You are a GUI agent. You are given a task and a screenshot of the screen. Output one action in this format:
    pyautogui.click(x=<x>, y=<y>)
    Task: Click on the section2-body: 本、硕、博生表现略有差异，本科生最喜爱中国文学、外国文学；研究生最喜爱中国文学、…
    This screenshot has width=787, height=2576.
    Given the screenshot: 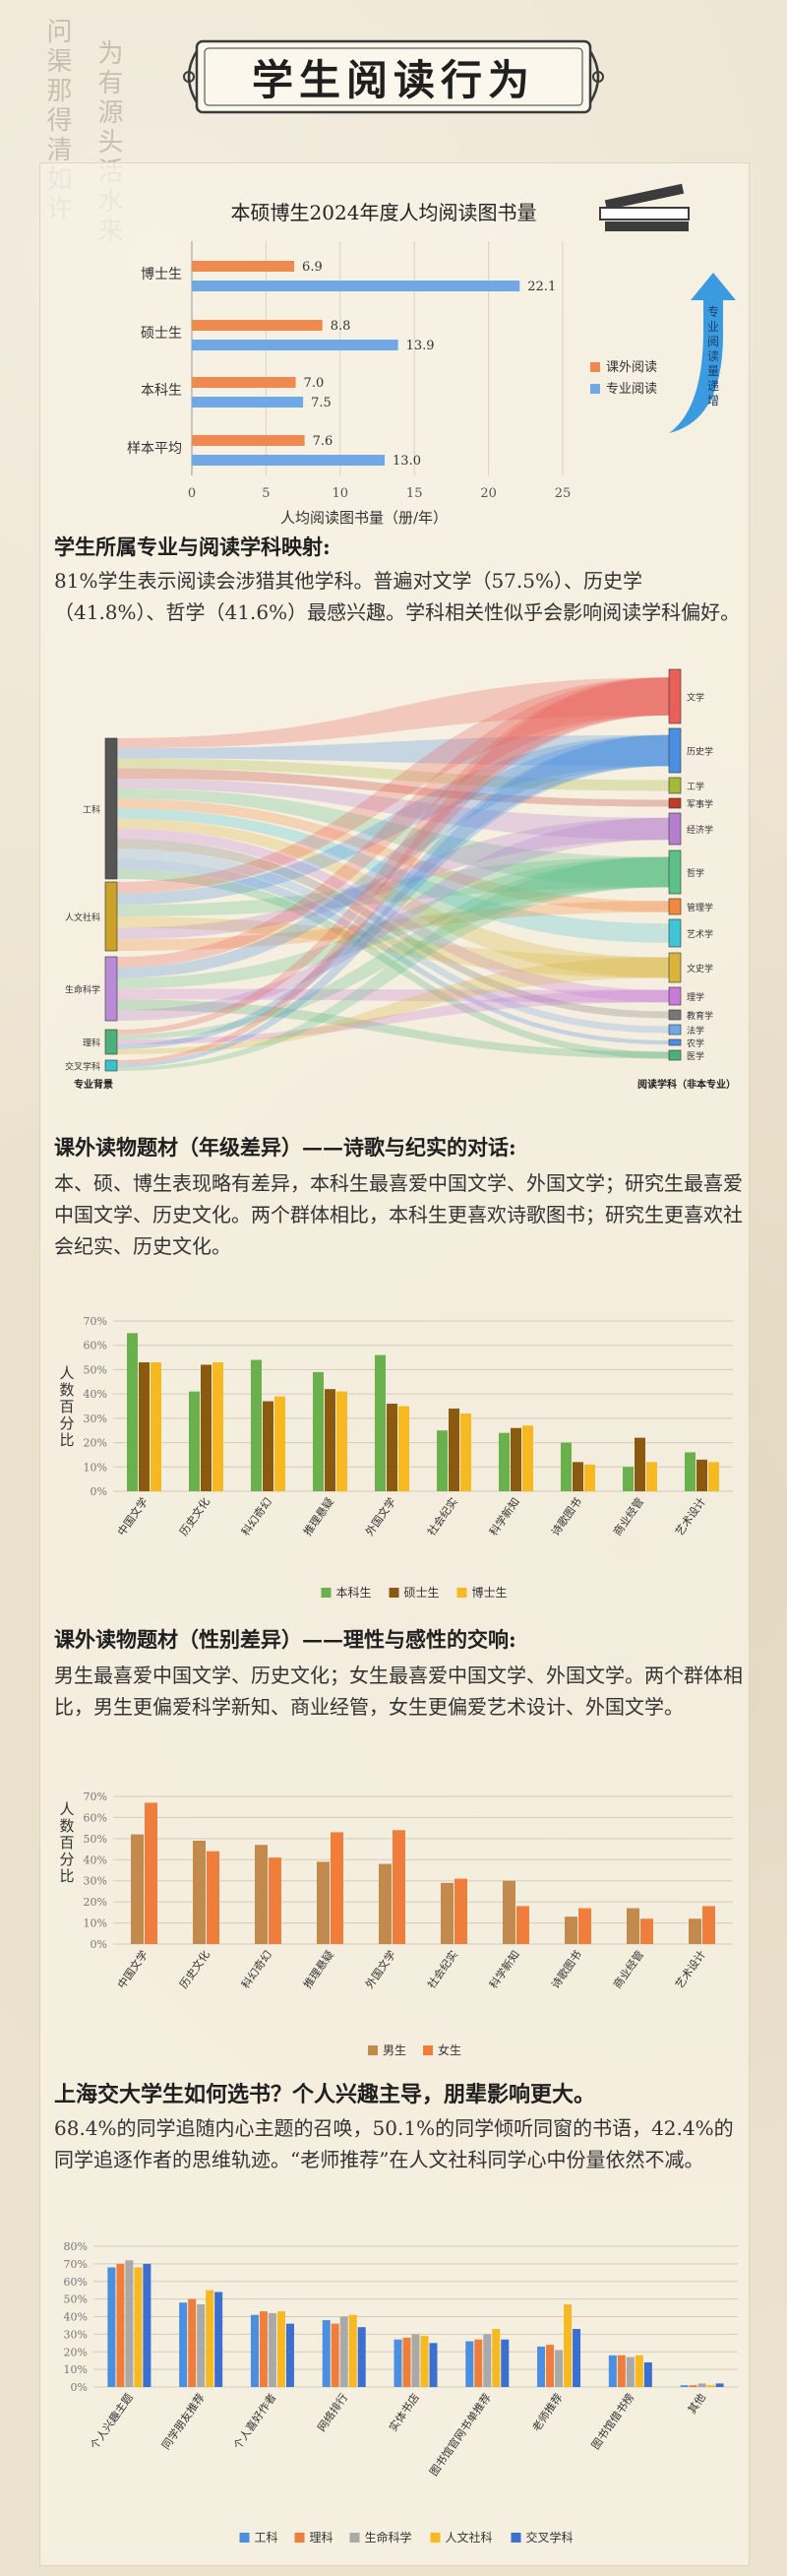 What is the action you would take?
    pyautogui.click(x=399, y=1214)
    